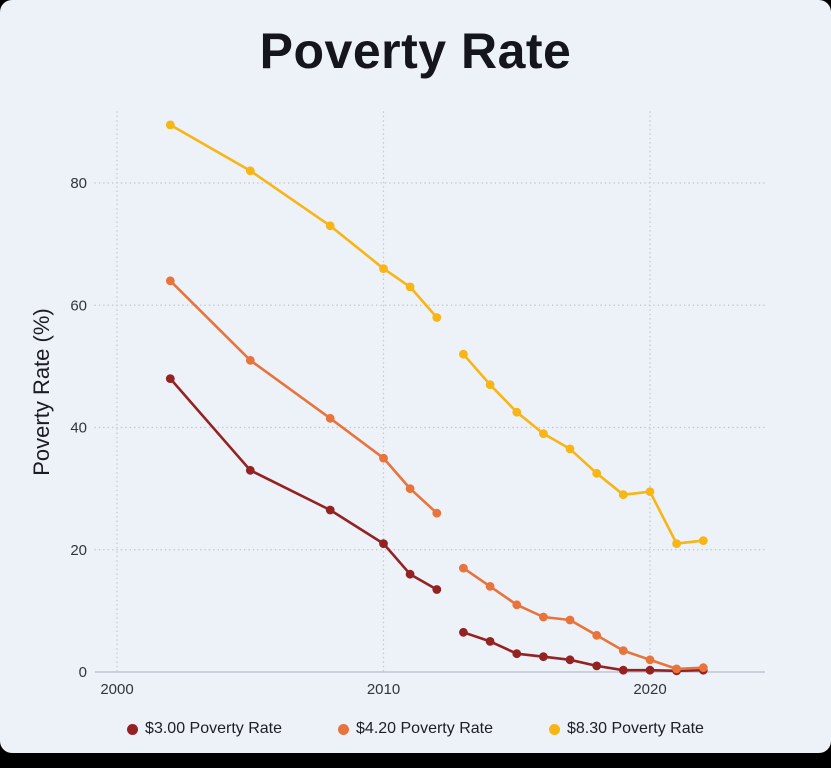  What do you see at coordinates (383, 689) in the screenshot?
I see `svg-text: 2010` at bounding box center [383, 689].